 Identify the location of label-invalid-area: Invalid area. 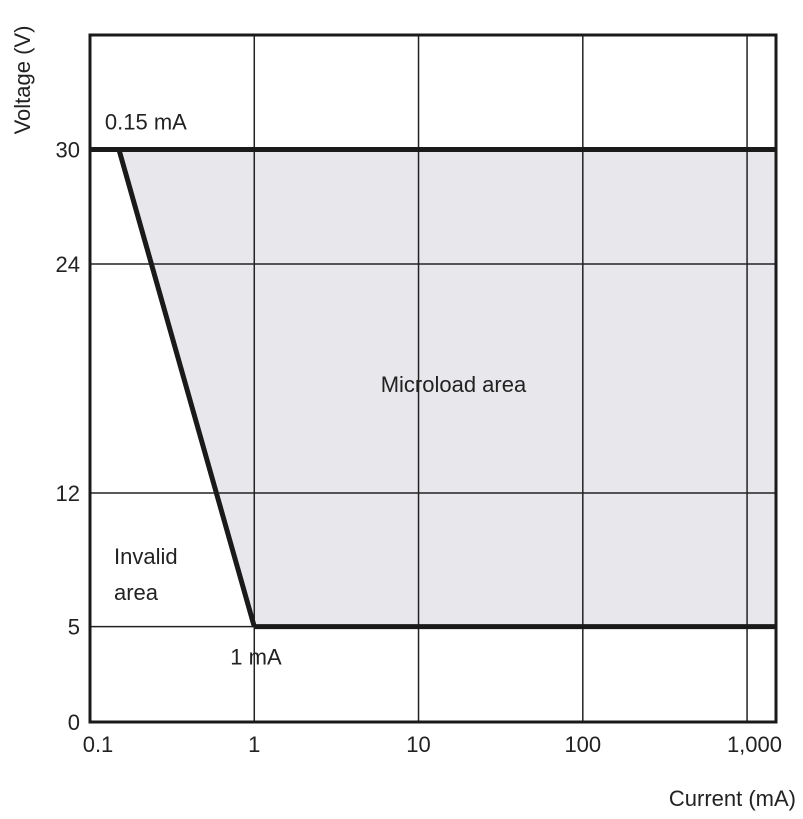
(146, 574).